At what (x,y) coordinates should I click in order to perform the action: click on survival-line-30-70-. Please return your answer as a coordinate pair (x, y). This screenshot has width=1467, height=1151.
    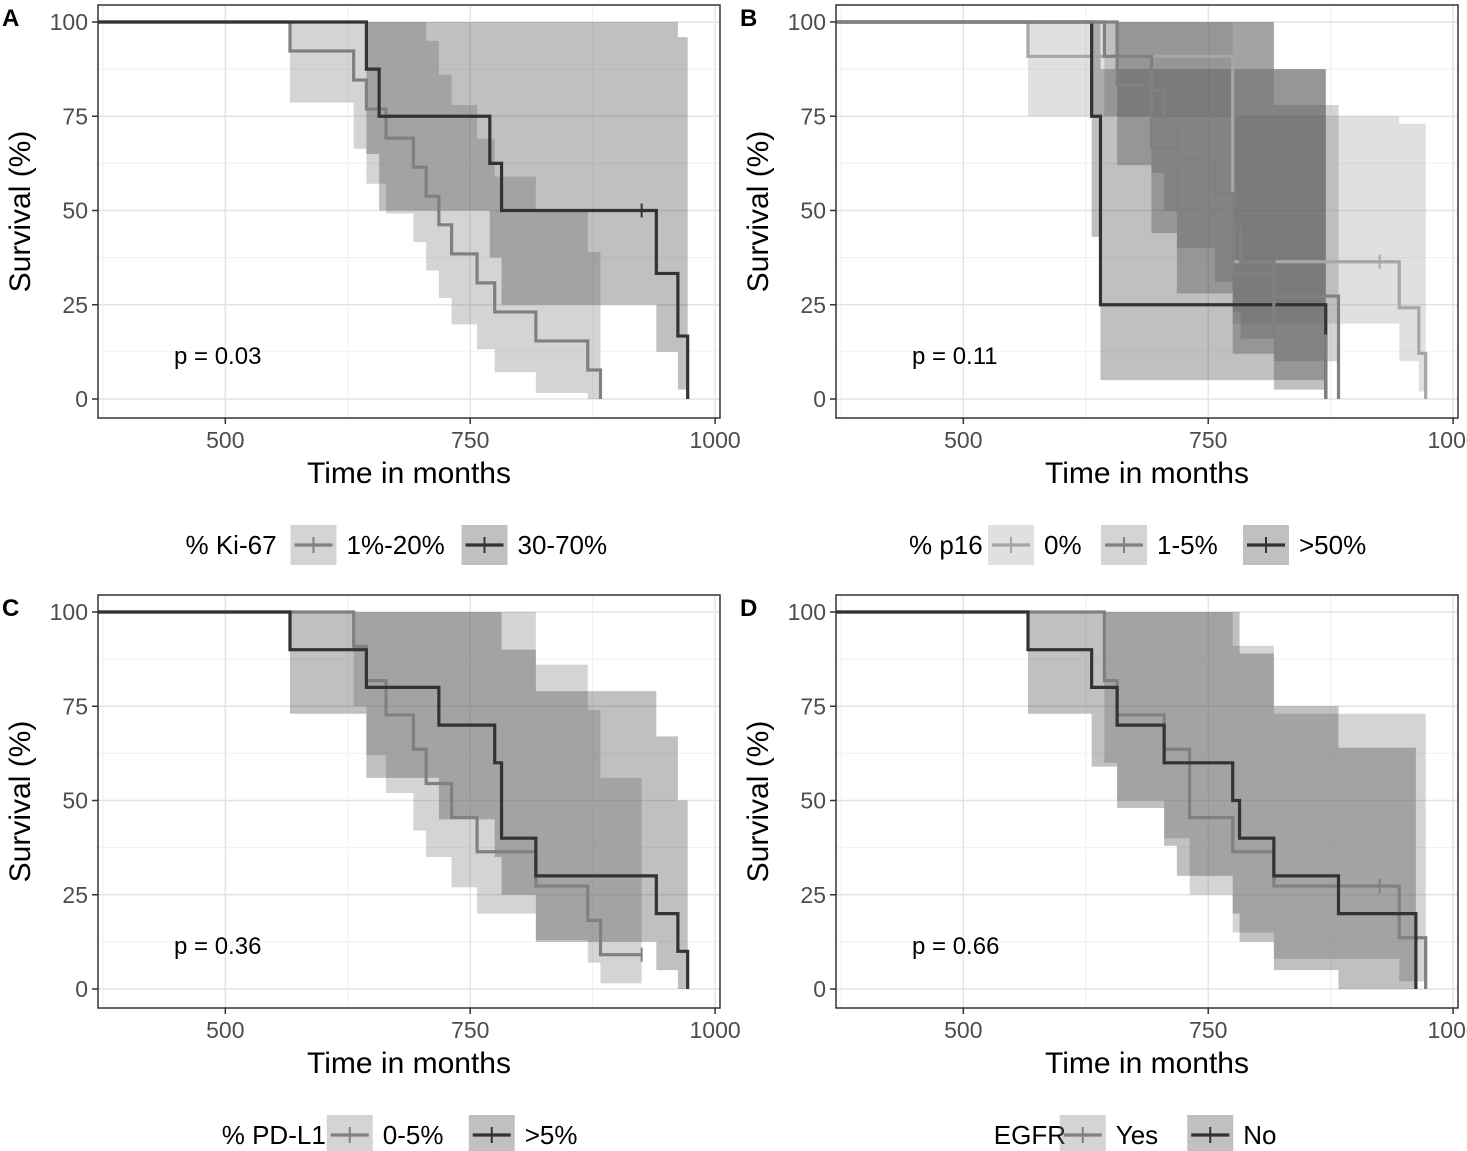
    Looking at the image, I should click on (394, 209).